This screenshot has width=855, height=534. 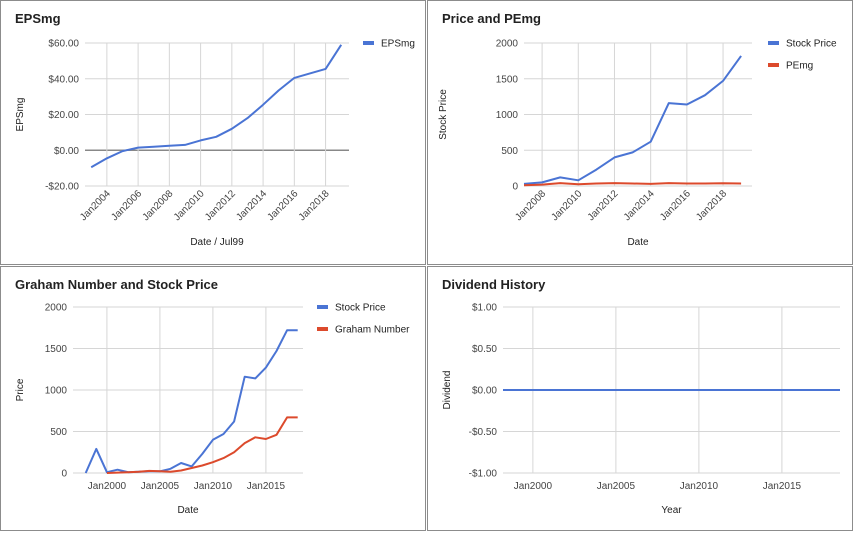 What do you see at coordinates (283, 205) in the screenshot?
I see `eps-x-tick-label: Jan2016` at bounding box center [283, 205].